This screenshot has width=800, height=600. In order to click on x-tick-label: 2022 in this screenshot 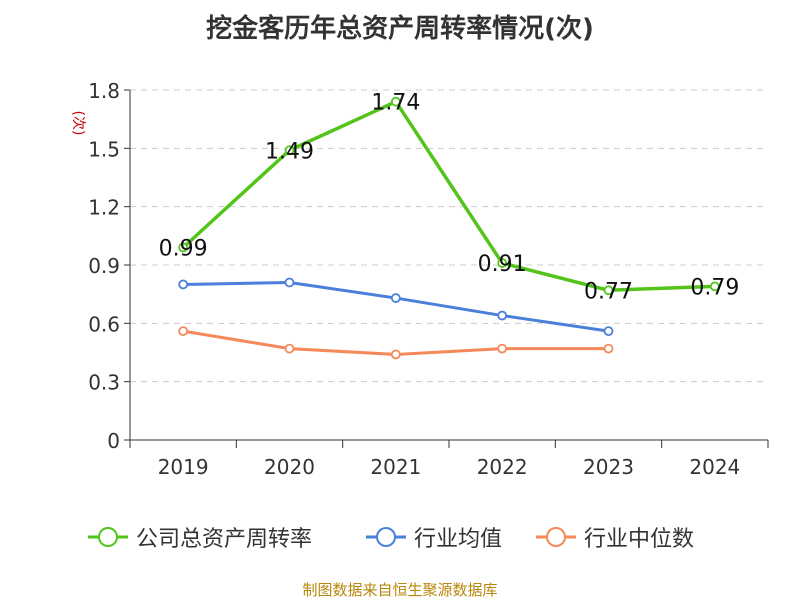, I will do `click(502, 467)`.